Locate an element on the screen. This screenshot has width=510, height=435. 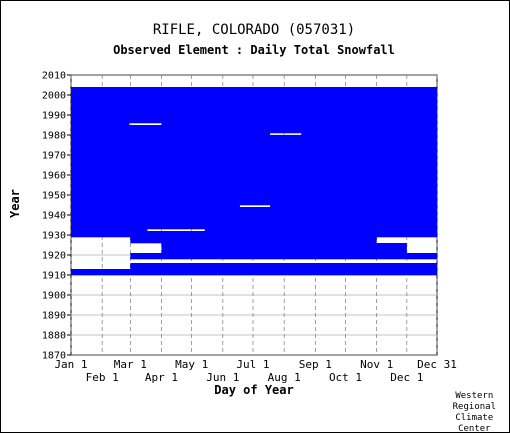
x-tick-label: Oct 1 is located at coordinates (345, 377).